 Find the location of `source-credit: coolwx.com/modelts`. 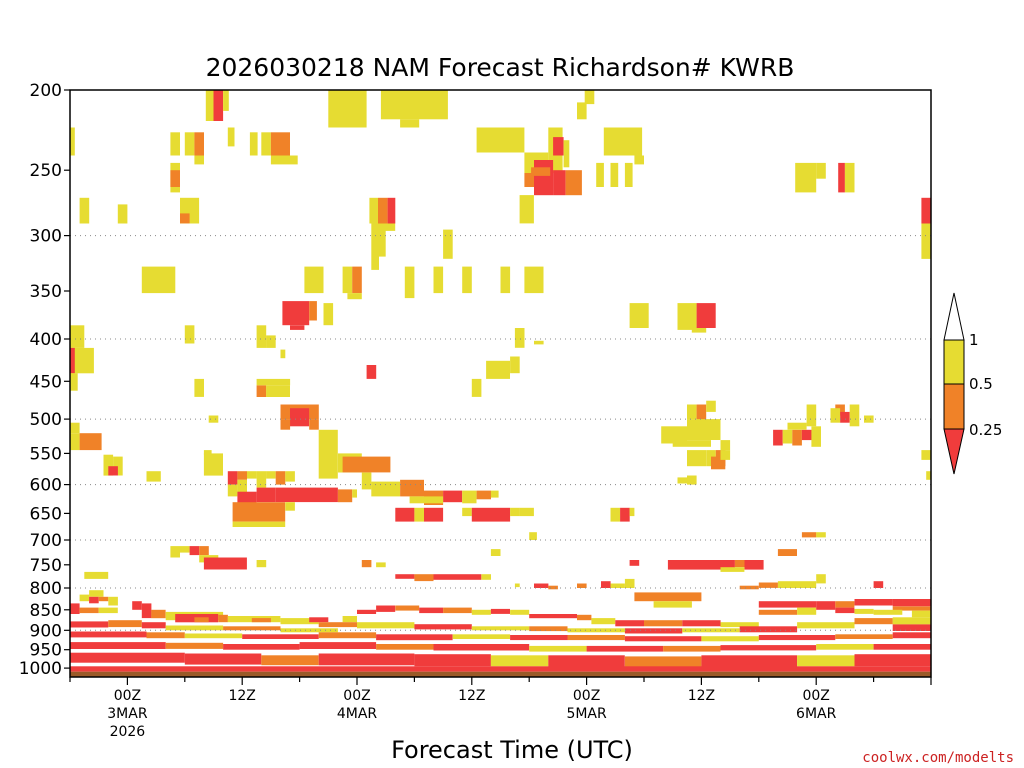

source-credit: coolwx.com/modelts is located at coordinates (938, 758).